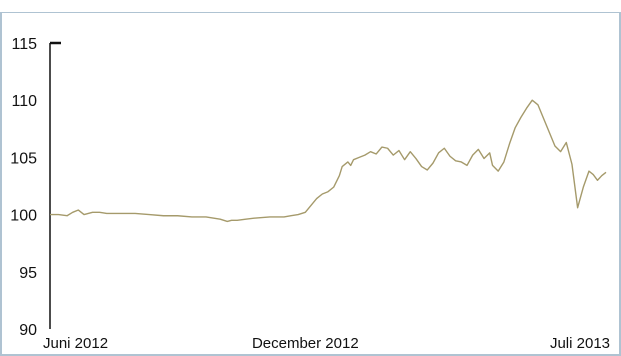 The width and height of the screenshot is (621, 356). I want to click on x-tick-label: Juli 2013, so click(580, 343).